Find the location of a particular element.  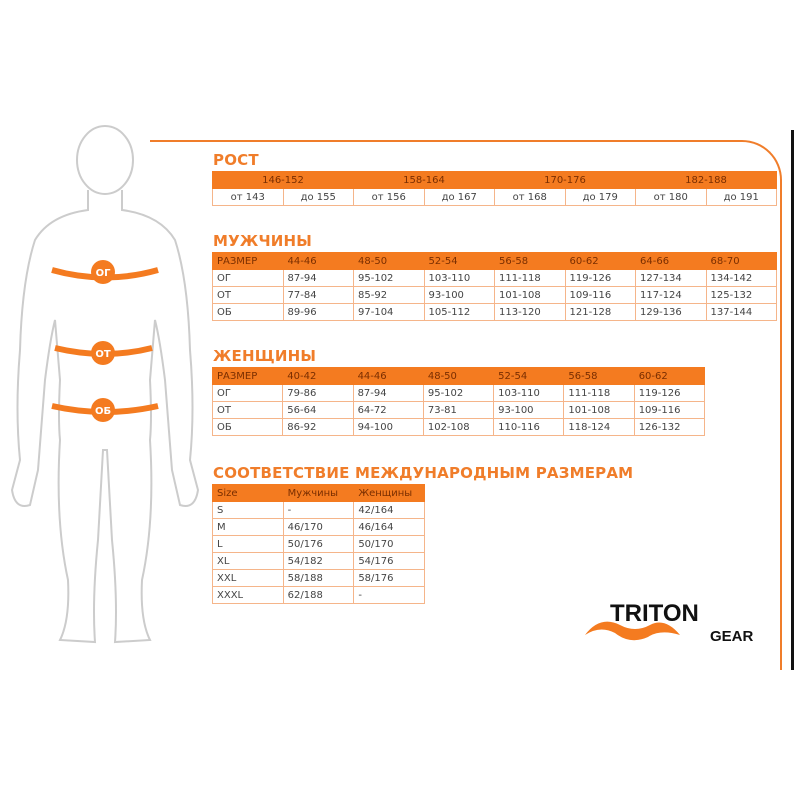

table-cell: 119-126 is located at coordinates (669, 393).